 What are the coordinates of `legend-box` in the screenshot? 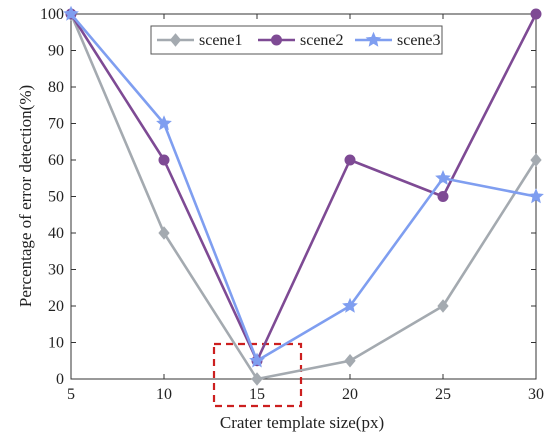 It's located at (296, 40).